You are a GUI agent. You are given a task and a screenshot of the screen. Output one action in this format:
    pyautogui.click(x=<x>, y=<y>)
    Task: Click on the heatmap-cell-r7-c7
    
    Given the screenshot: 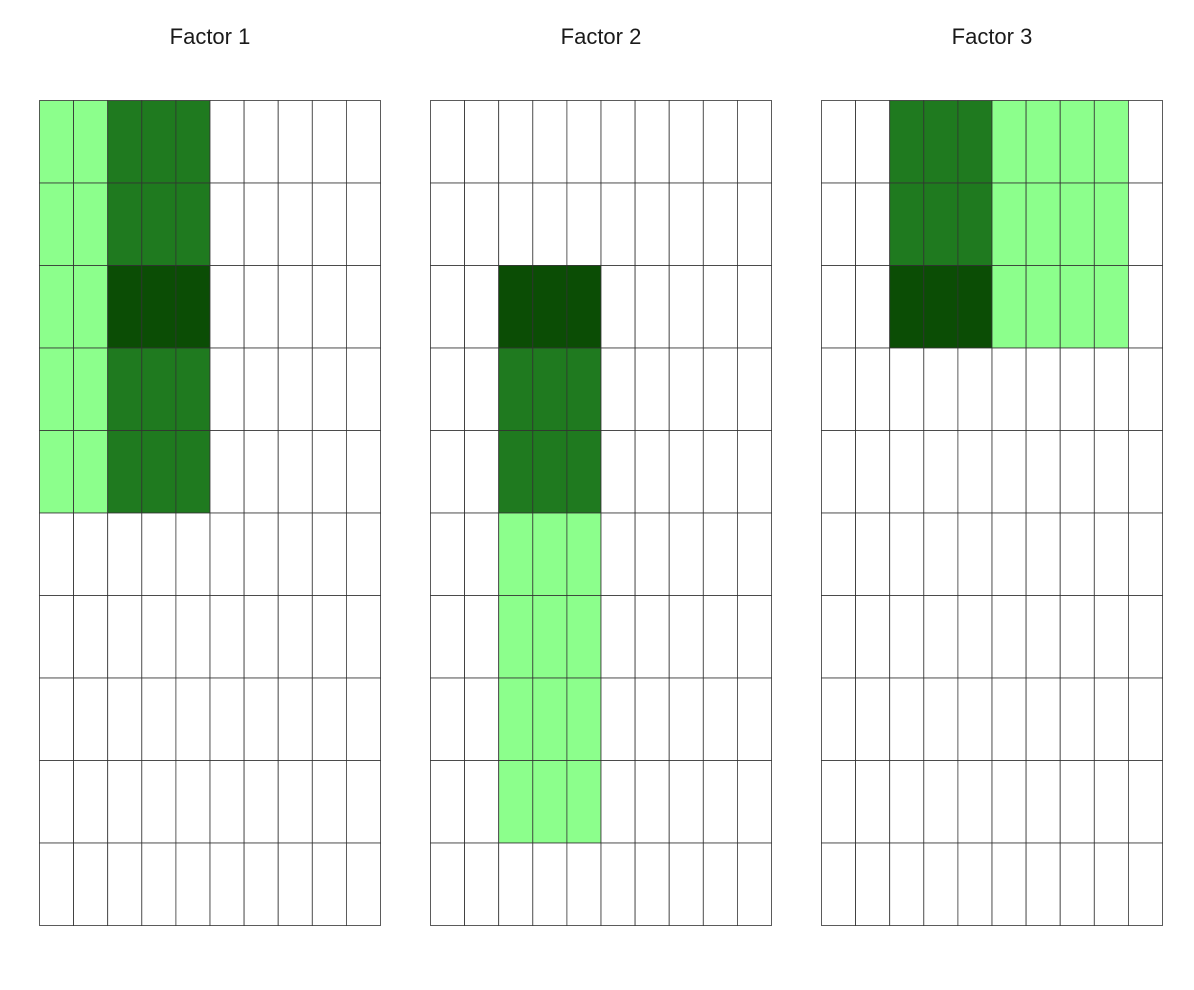 What is the action you would take?
    pyautogui.click(x=295, y=719)
    